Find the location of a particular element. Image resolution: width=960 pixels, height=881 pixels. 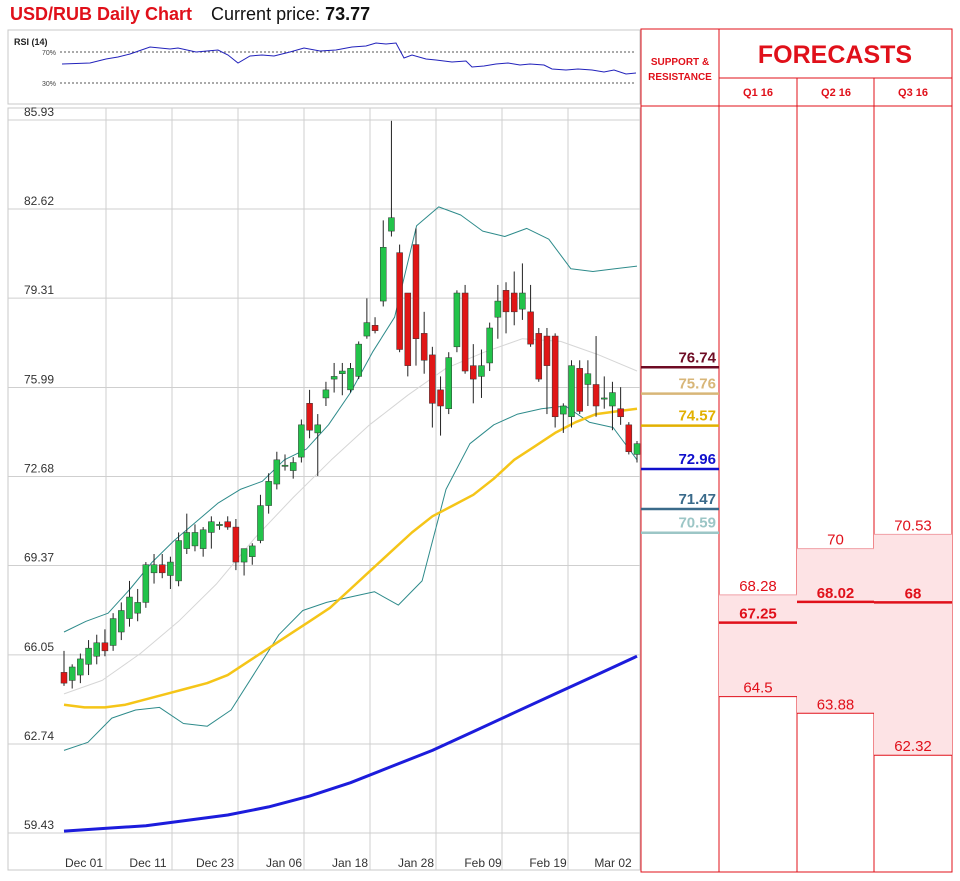

x-tick-label: Dec 23 is located at coordinates (215, 863).